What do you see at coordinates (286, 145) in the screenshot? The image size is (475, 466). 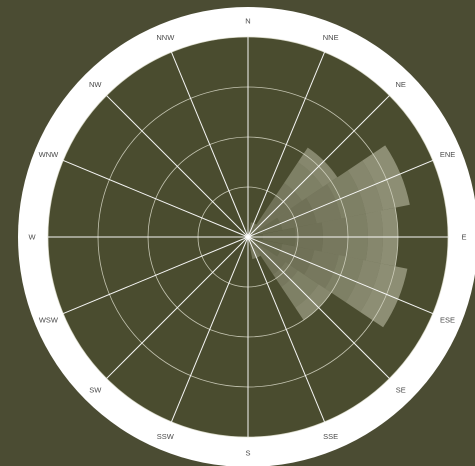 I see `spoke-nne` at bounding box center [286, 145].